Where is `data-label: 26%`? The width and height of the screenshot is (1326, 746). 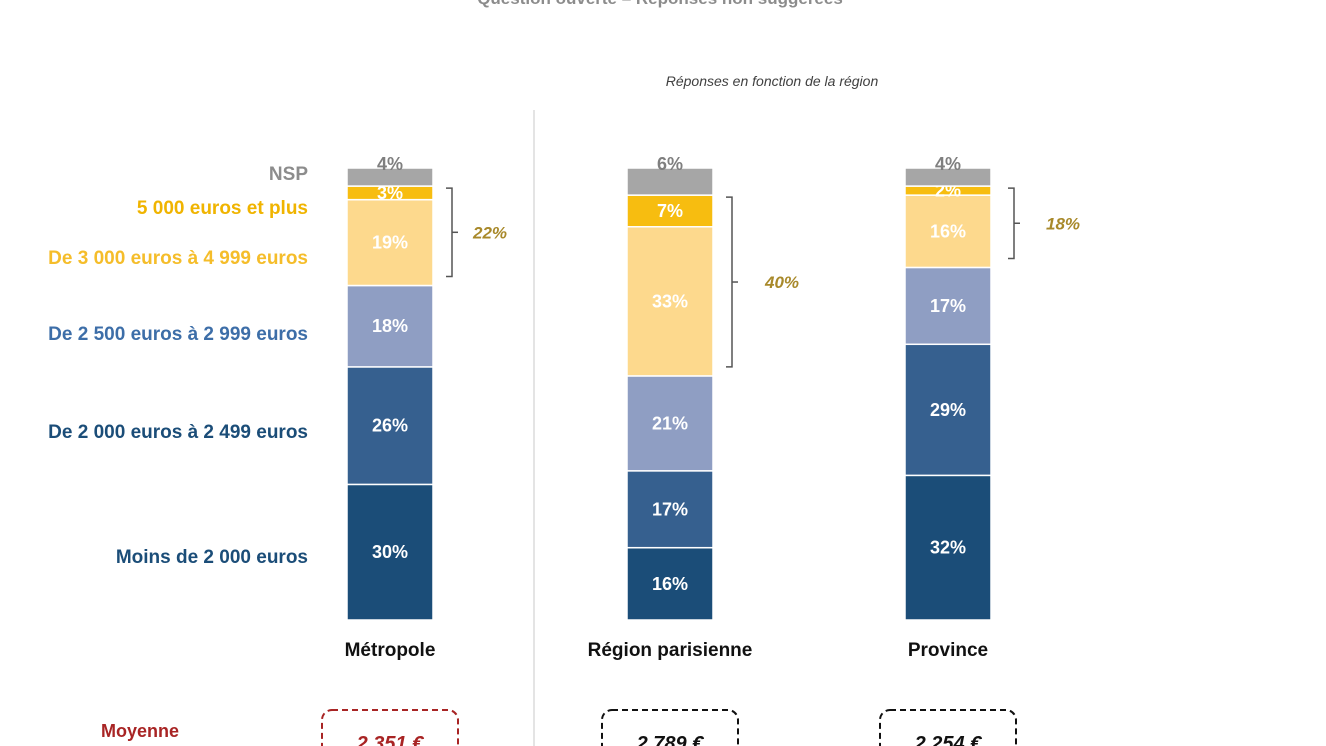
data-label: 26% is located at coordinates (390, 426).